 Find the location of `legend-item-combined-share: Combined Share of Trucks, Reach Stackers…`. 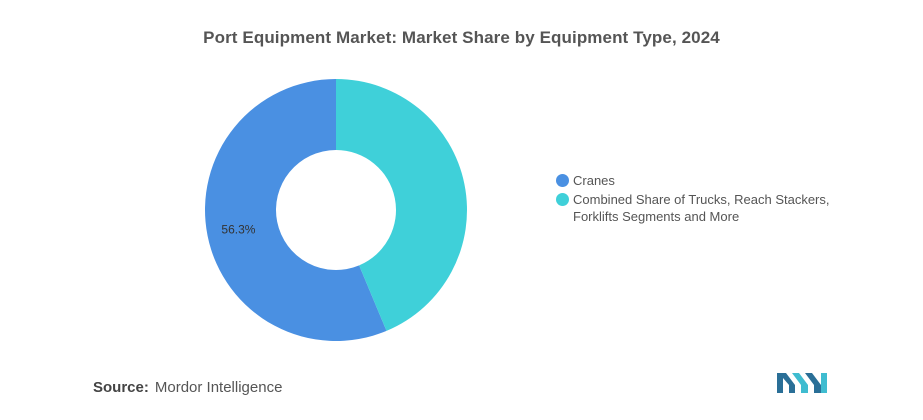

legend-item-combined-share: Combined Share of Trucks, Reach Stackers… is located at coordinates (706, 208).